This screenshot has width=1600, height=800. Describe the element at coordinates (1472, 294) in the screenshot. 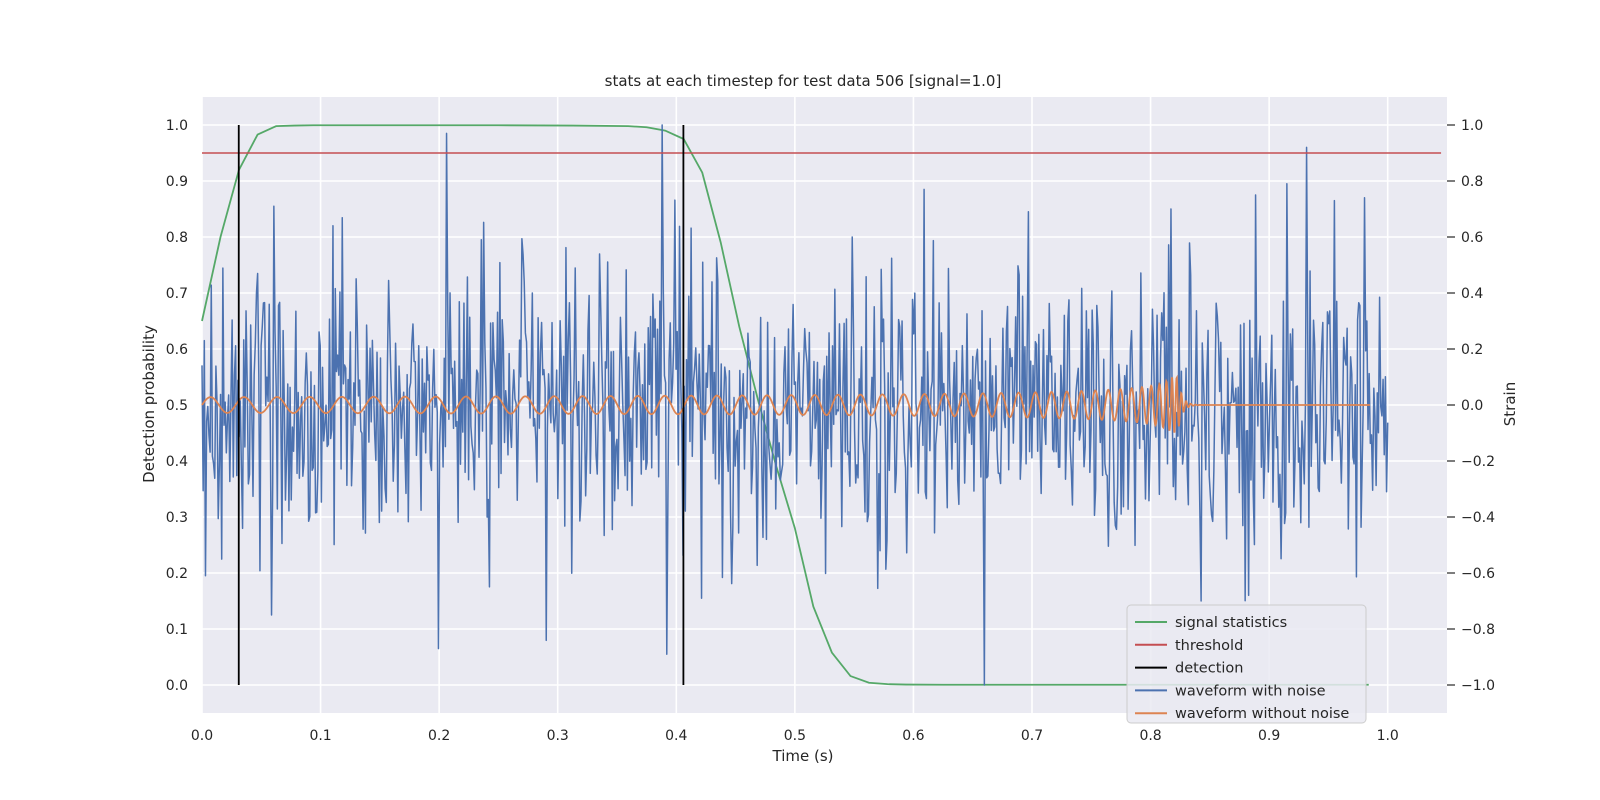

I see `y-right-tick-label: 0.4` at that location.